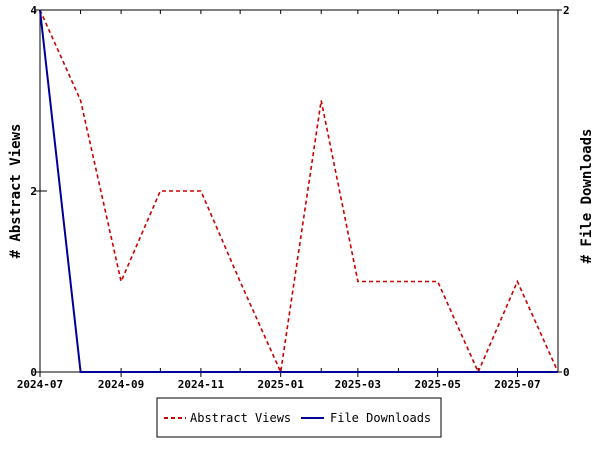 The image size is (600, 450). Describe the element at coordinates (121, 384) in the screenshot. I see `x-tick-label: 2024-09` at that location.